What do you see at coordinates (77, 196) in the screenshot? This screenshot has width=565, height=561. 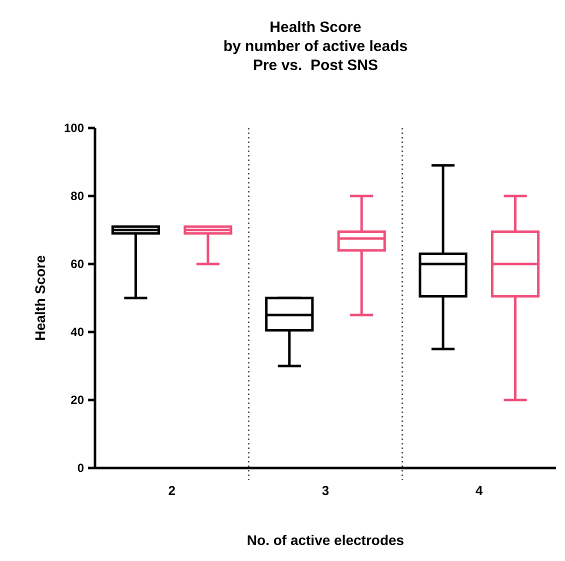 I see `y-tick-label: 80` at bounding box center [77, 196].